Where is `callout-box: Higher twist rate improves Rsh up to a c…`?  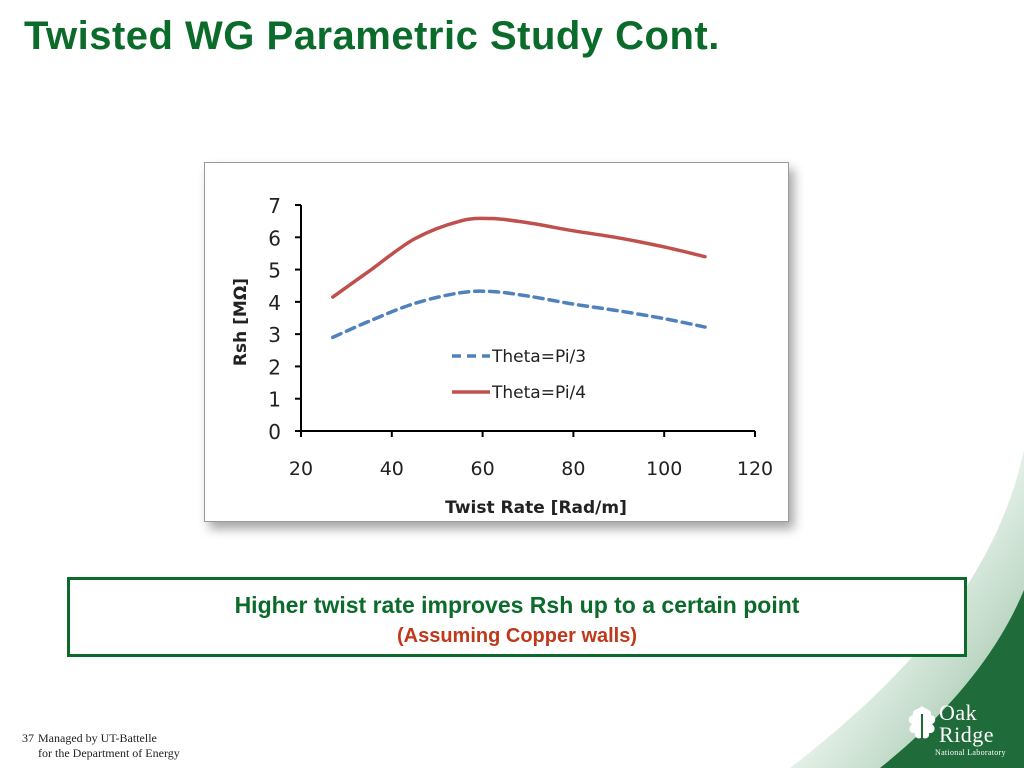 callout-box: Higher twist rate improves Rsh up to a c… is located at coordinates (517, 617).